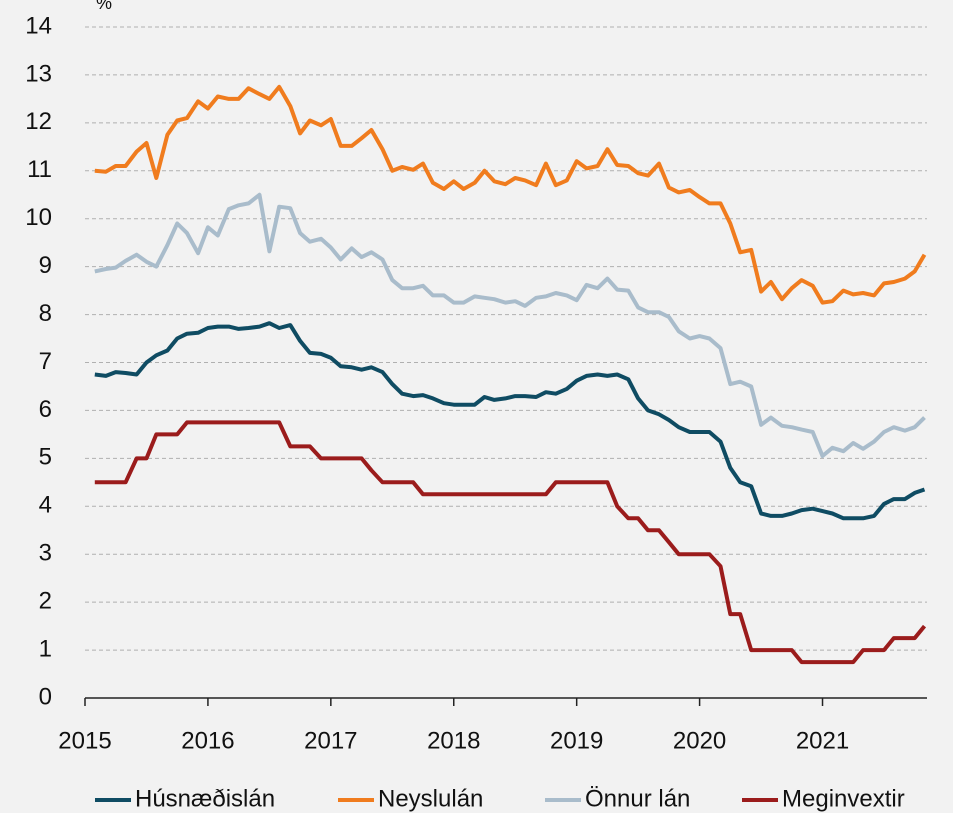 Image resolution: width=953 pixels, height=813 pixels. Describe the element at coordinates (205, 798) in the screenshot. I see `legend-label: Húsnæðislán` at that location.